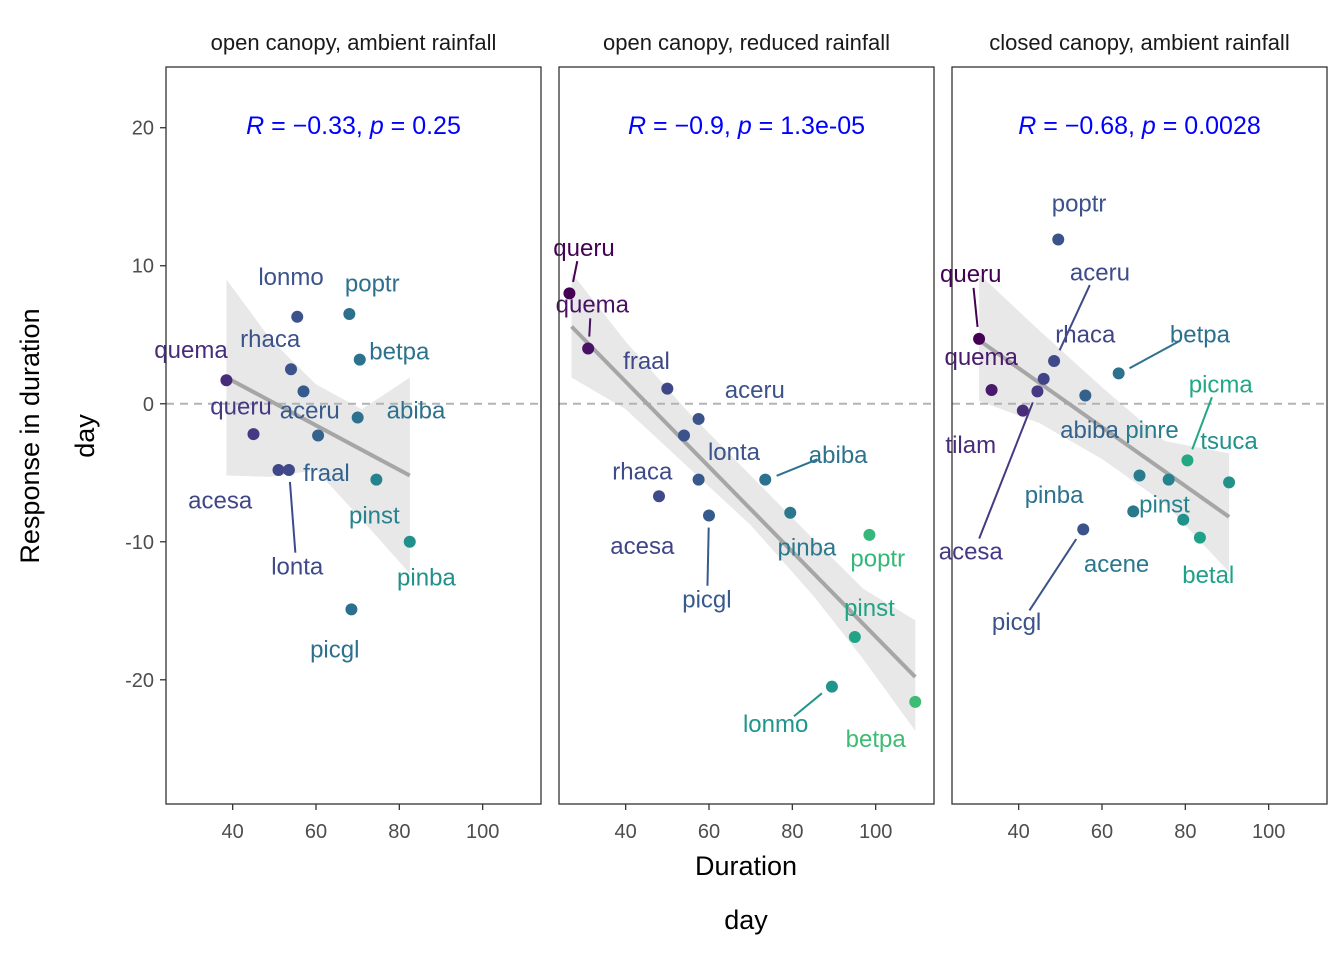 Image resolution: width=1344 pixels, height=960 pixels. What do you see at coordinates (746, 920) in the screenshot?
I see `x-axis-unit: day` at bounding box center [746, 920].